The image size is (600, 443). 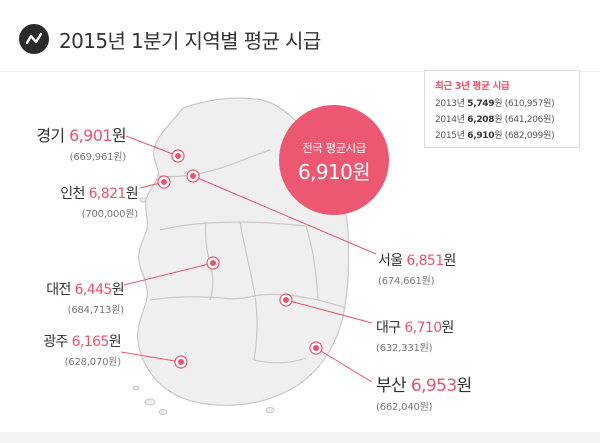 I want to click on recent-years-row: 2014년 6,208원 (641,206원), so click(x=507, y=120).